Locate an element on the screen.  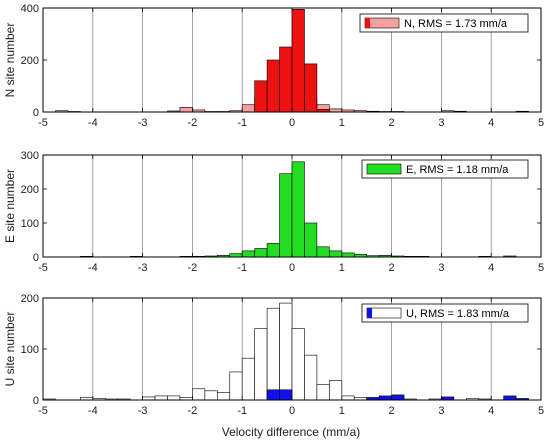
legend: U, RMS = 1.83 mm/a is located at coordinates (445, 313).